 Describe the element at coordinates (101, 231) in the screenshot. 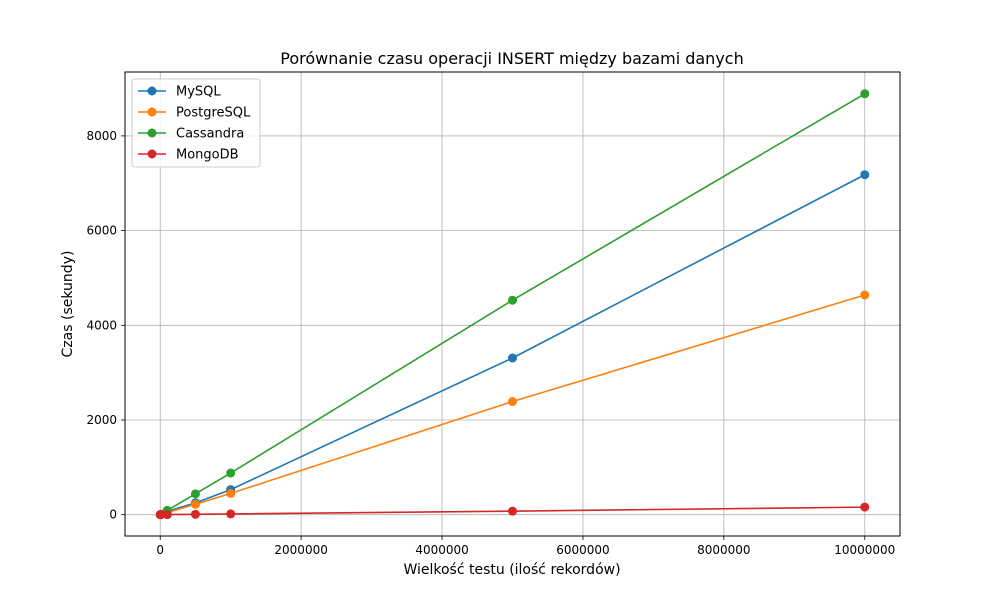

I see `y-tick-label: 6000` at that location.